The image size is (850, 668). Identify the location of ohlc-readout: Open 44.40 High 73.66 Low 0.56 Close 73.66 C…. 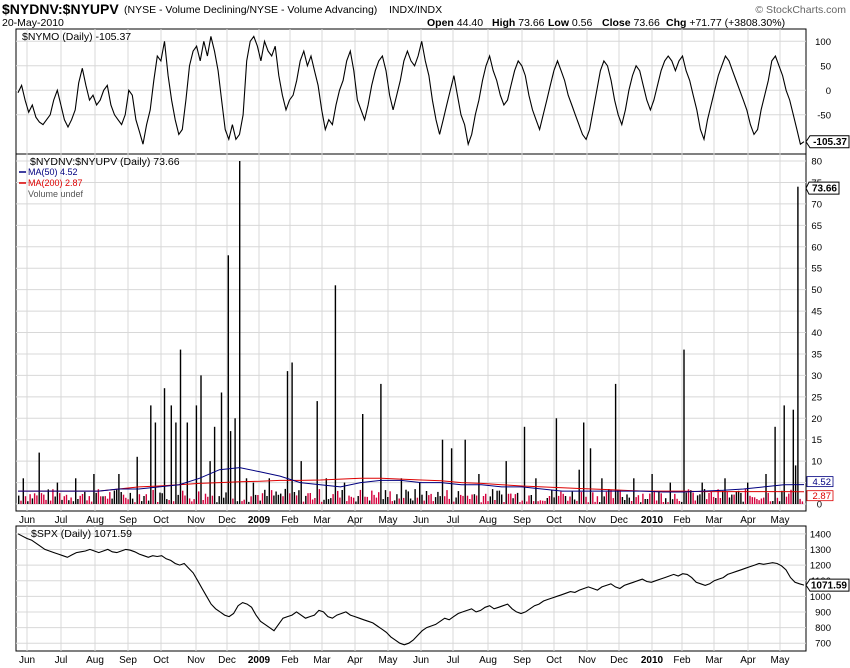
(606, 23).